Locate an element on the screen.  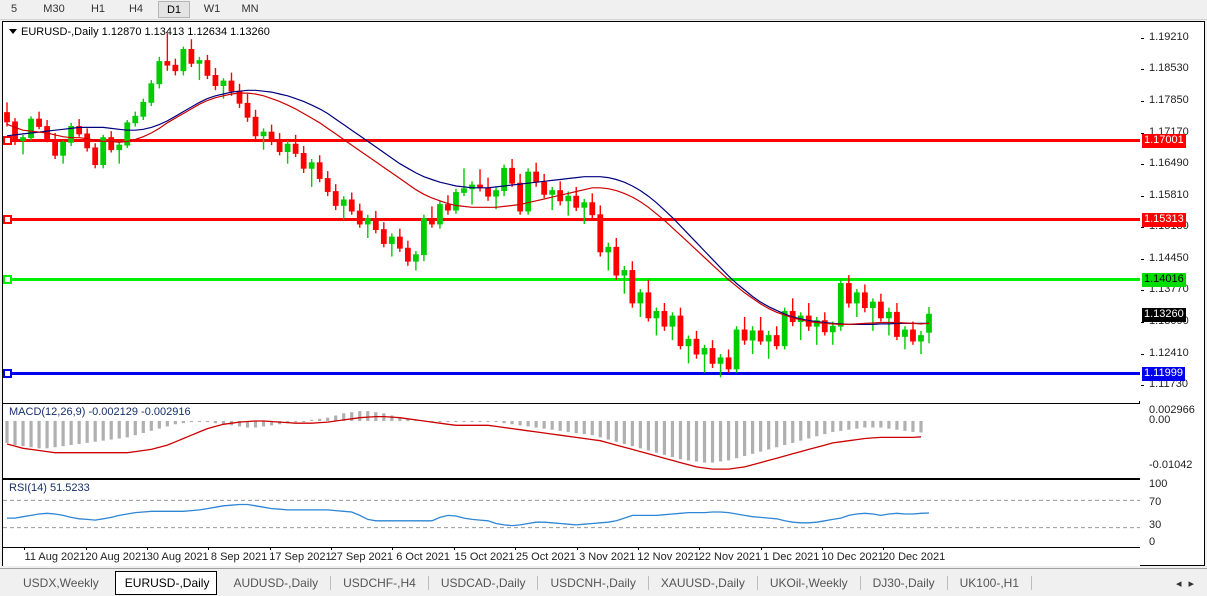
tab-scroll-right-icon: ▸ is located at coordinates (1194, 584).